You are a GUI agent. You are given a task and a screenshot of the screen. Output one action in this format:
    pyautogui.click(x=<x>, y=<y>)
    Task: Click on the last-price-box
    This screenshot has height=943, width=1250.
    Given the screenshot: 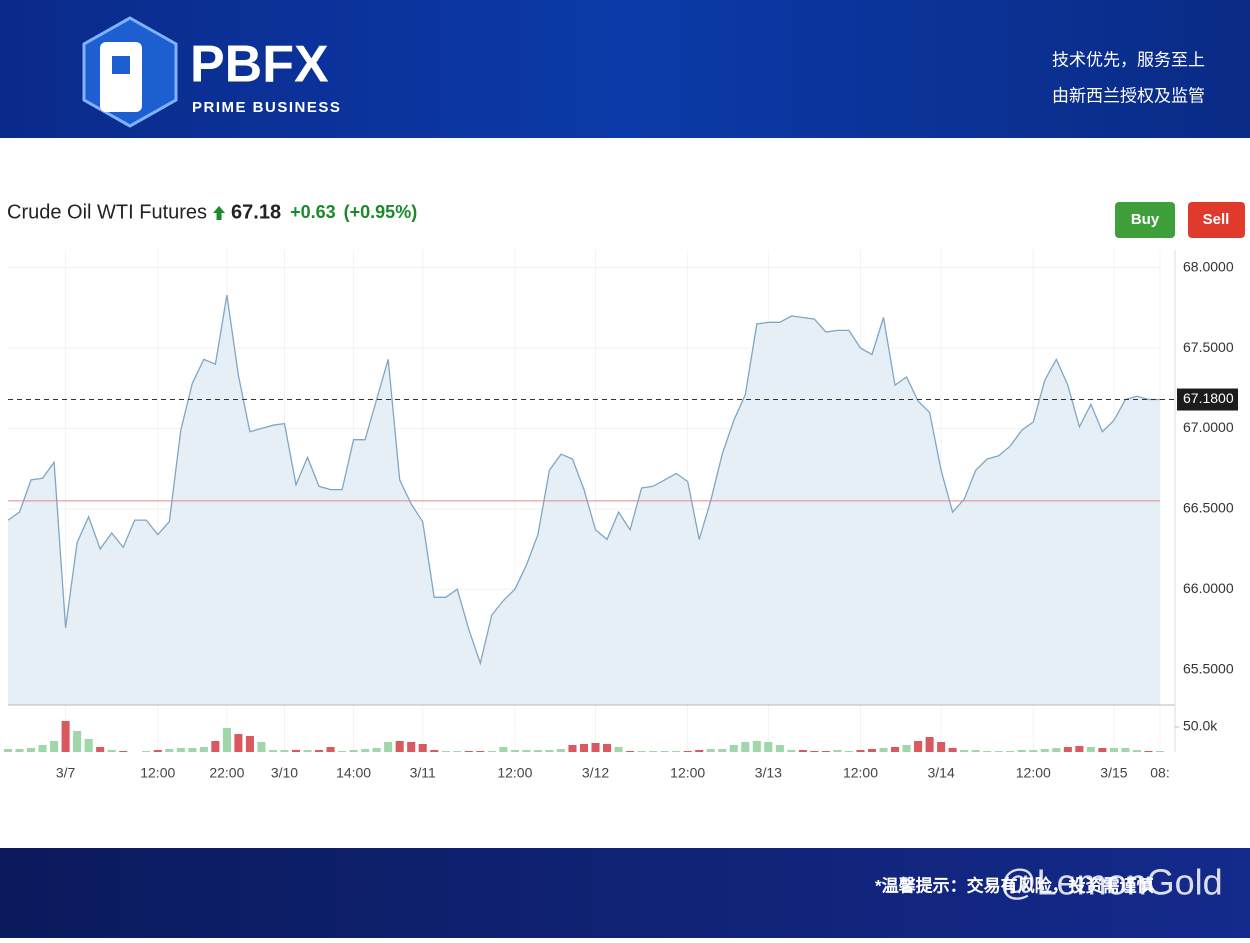 What is the action you would take?
    pyautogui.click(x=1207, y=399)
    